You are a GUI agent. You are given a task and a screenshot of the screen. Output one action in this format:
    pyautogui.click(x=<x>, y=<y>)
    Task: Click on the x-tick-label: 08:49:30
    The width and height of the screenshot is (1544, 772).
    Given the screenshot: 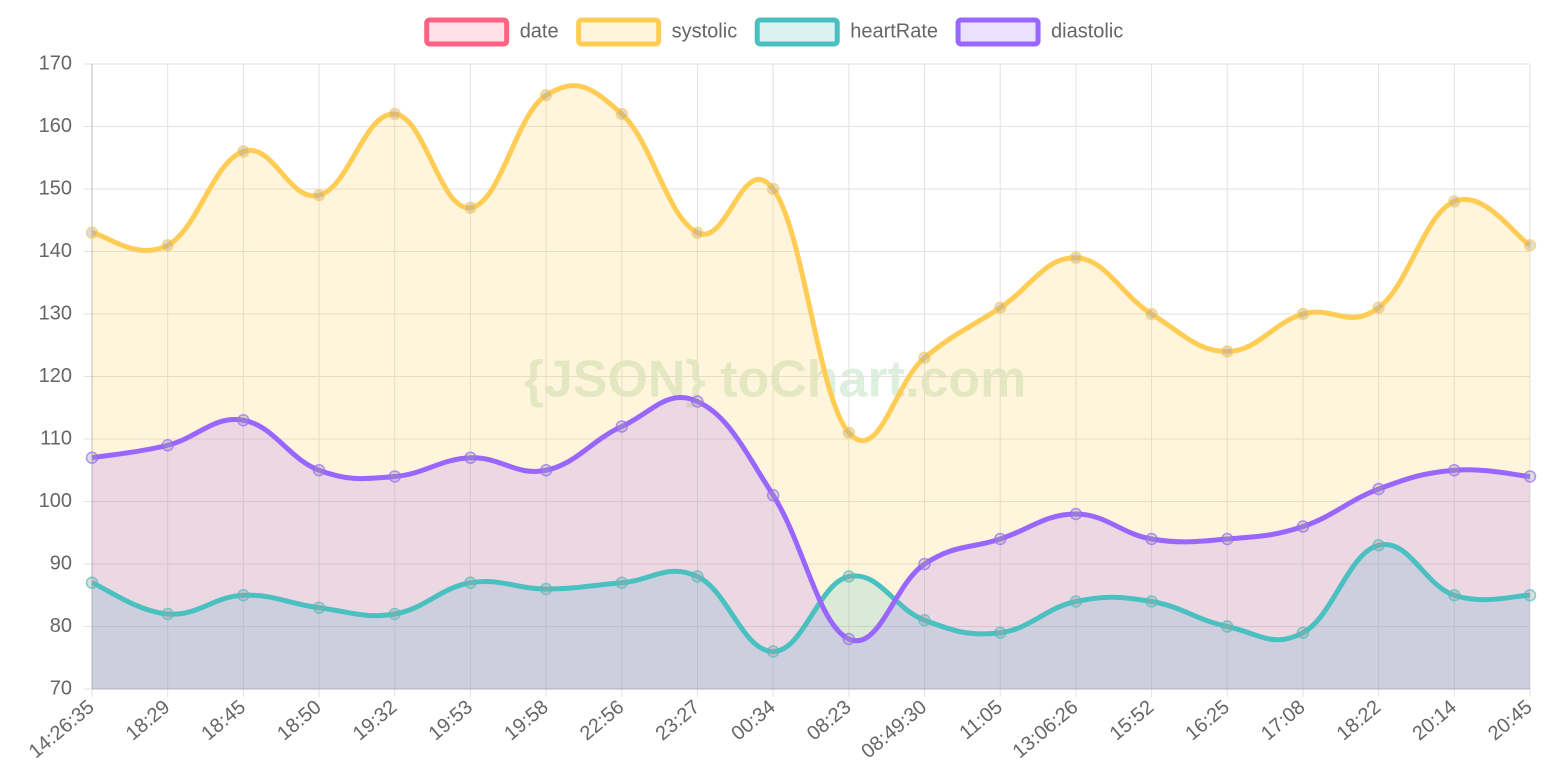 What is the action you would take?
    pyautogui.click(x=894, y=729)
    